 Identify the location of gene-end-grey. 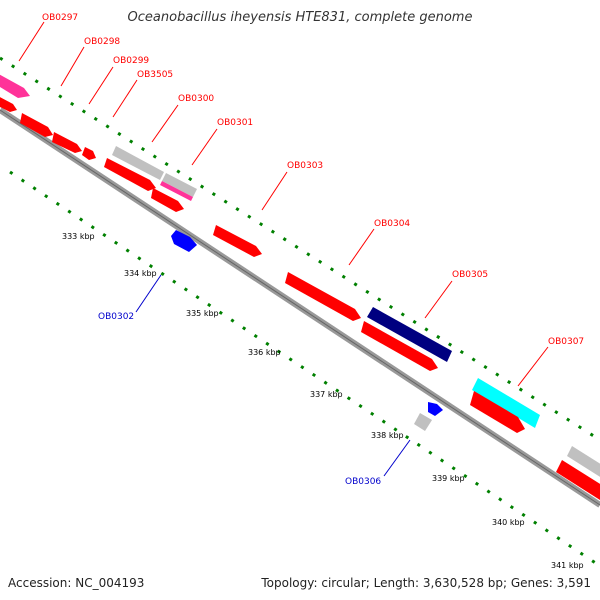
(583, 463).